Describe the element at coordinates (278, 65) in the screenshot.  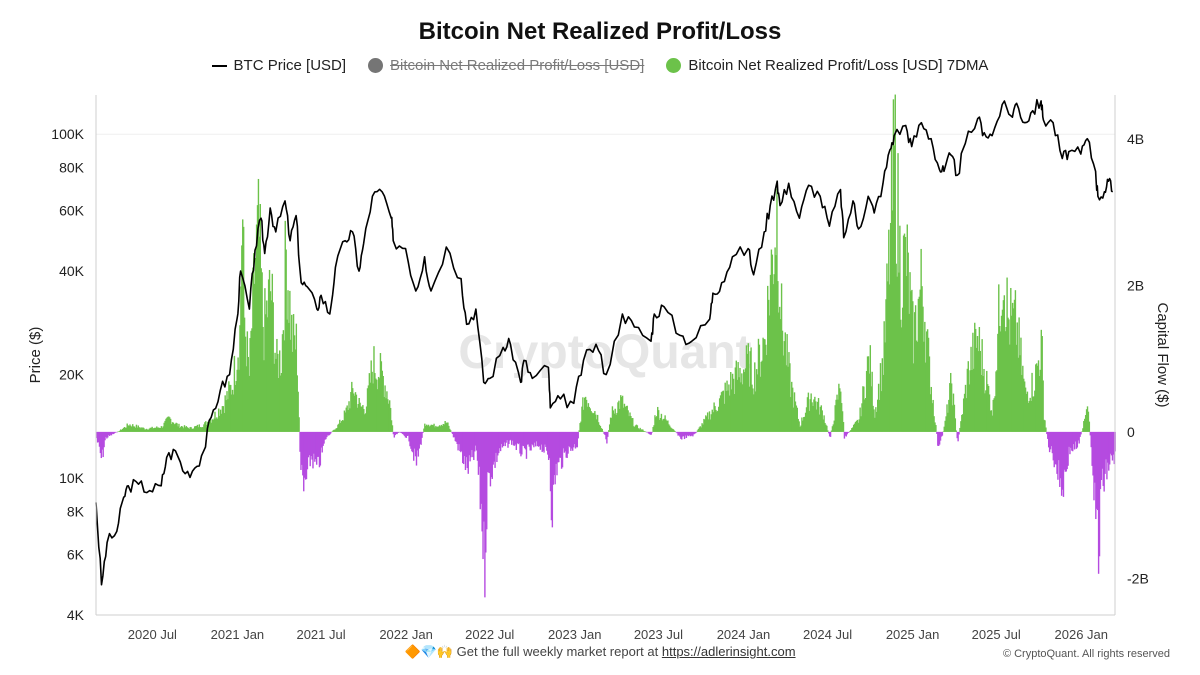
I see `legend-item-btc-price: BTC Price [USD]` at that location.